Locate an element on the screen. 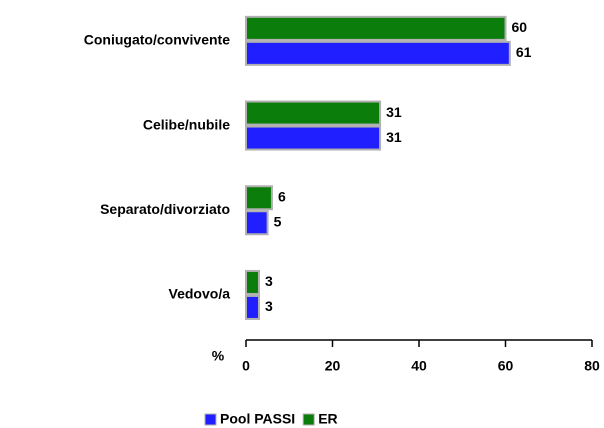  y-tick-label: Separato/divorziato is located at coordinates (165, 209).